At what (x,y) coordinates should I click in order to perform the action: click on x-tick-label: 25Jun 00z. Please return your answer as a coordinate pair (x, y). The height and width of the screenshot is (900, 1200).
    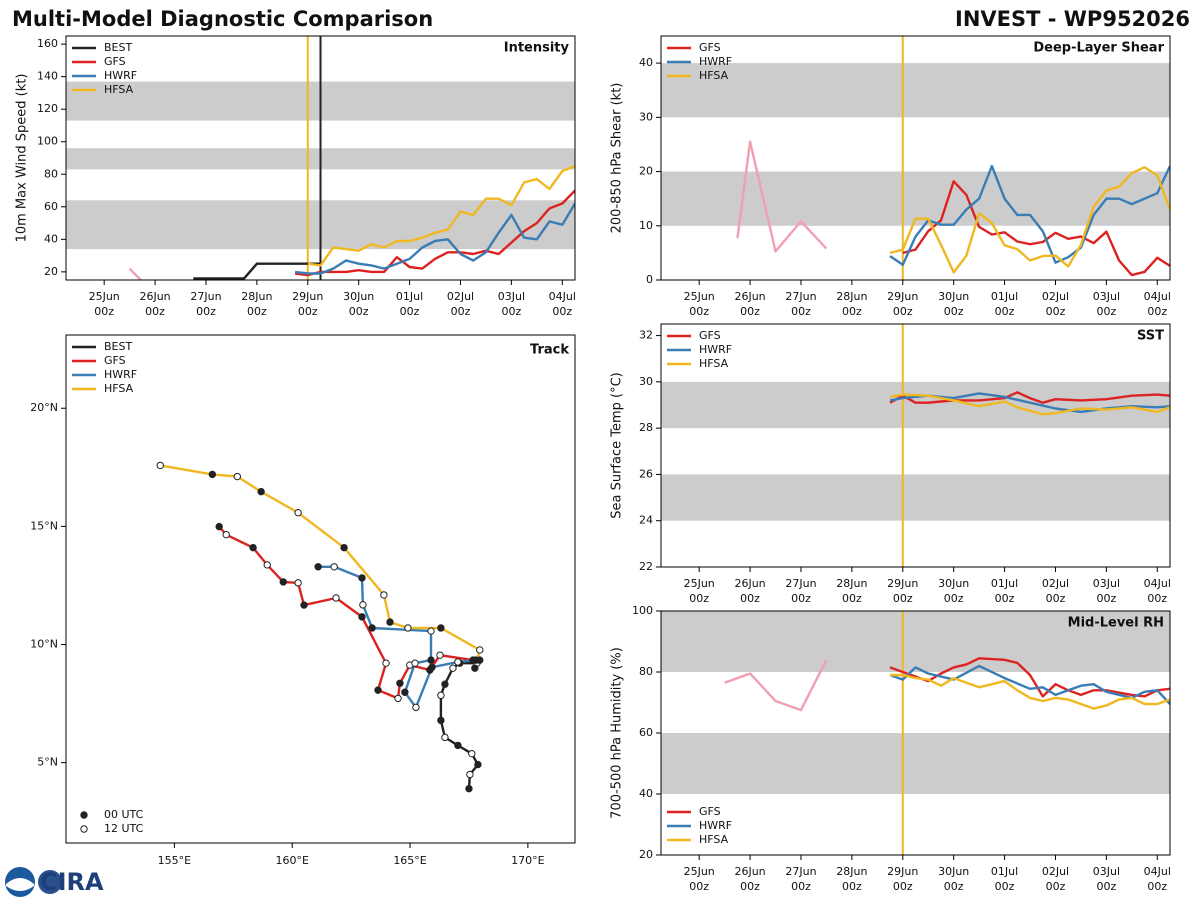
    Looking at the image, I should click on (699, 879).